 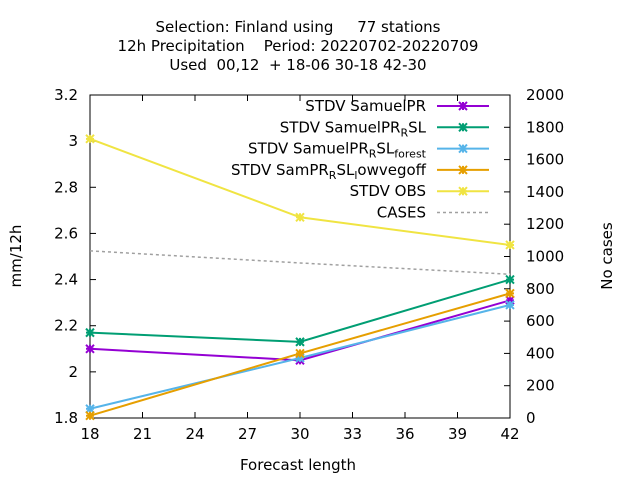 I want to click on legend-label: STDV OBS, so click(x=388, y=191).